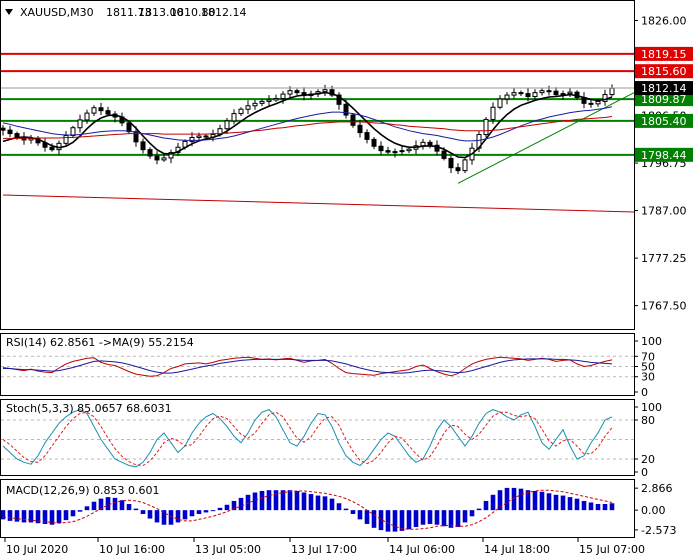 This screenshot has width=700, height=560. I want to click on symbol-label: XAUUSD,M30, so click(57, 12).